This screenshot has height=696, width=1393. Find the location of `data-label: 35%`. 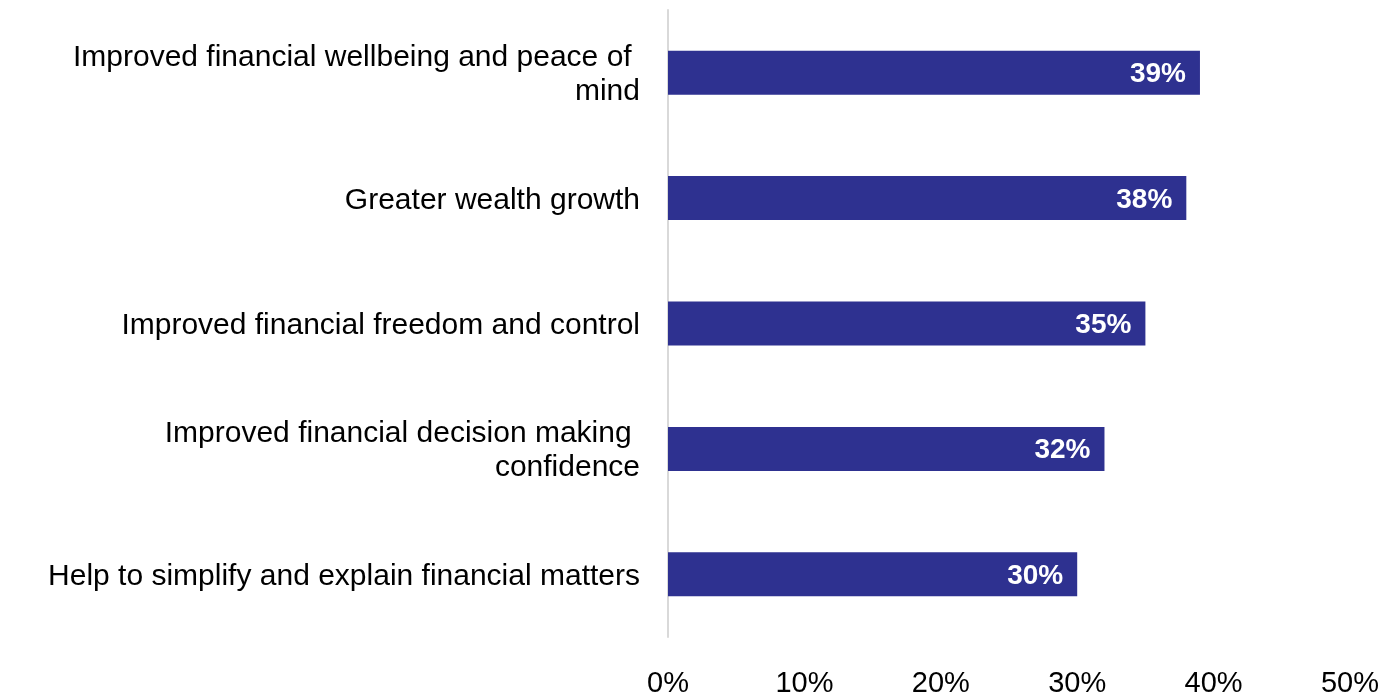

data-label: 35% is located at coordinates (1103, 323).